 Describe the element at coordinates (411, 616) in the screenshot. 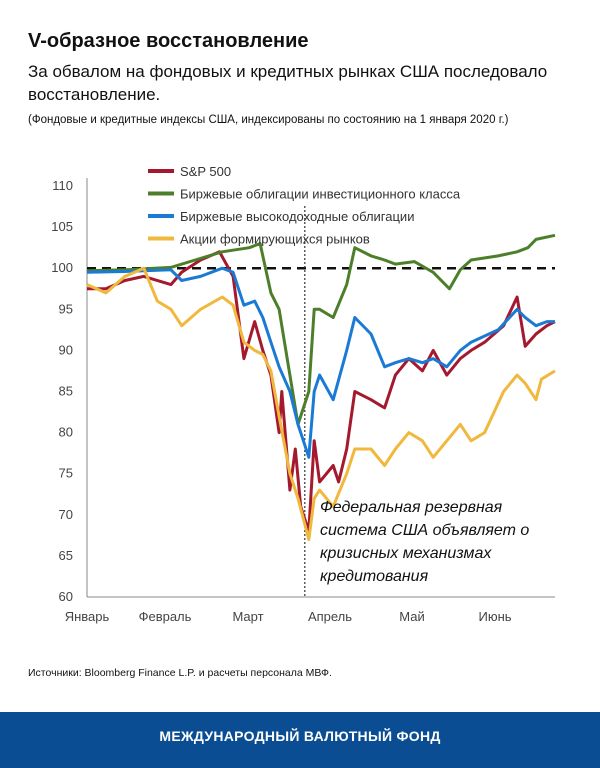

I see `x-tick-label: Май` at that location.